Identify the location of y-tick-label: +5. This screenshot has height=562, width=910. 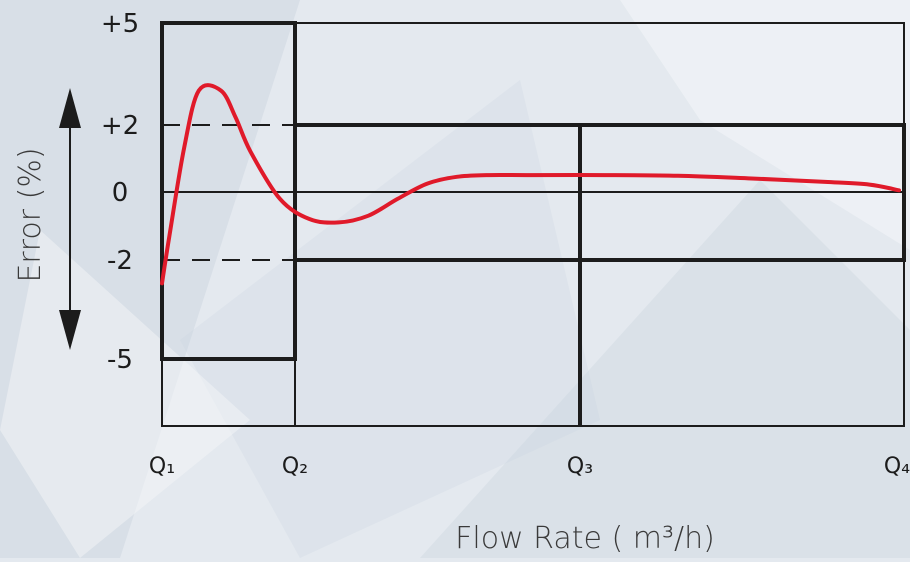
(120, 24).